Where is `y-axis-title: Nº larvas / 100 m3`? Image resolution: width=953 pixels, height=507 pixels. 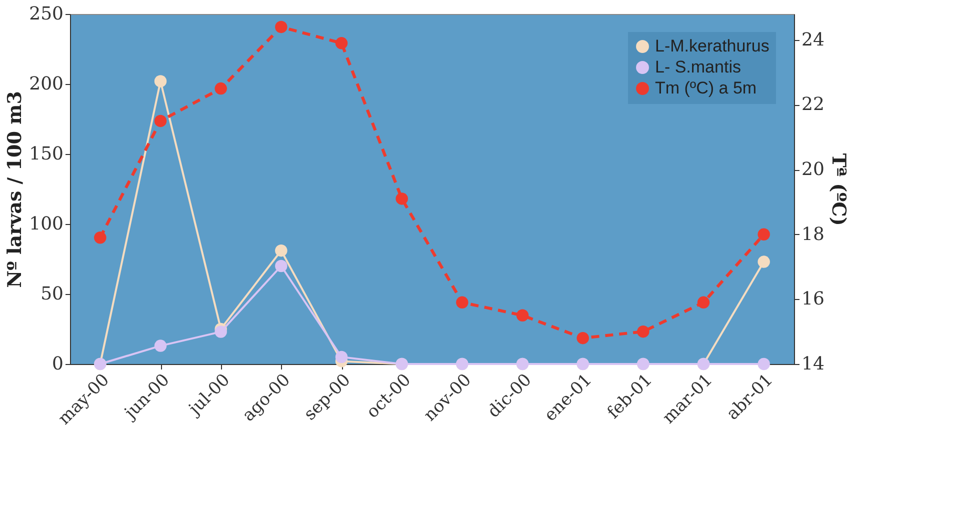
y-axis-title: Nº larvas / 100 m3 is located at coordinates (15, 189).